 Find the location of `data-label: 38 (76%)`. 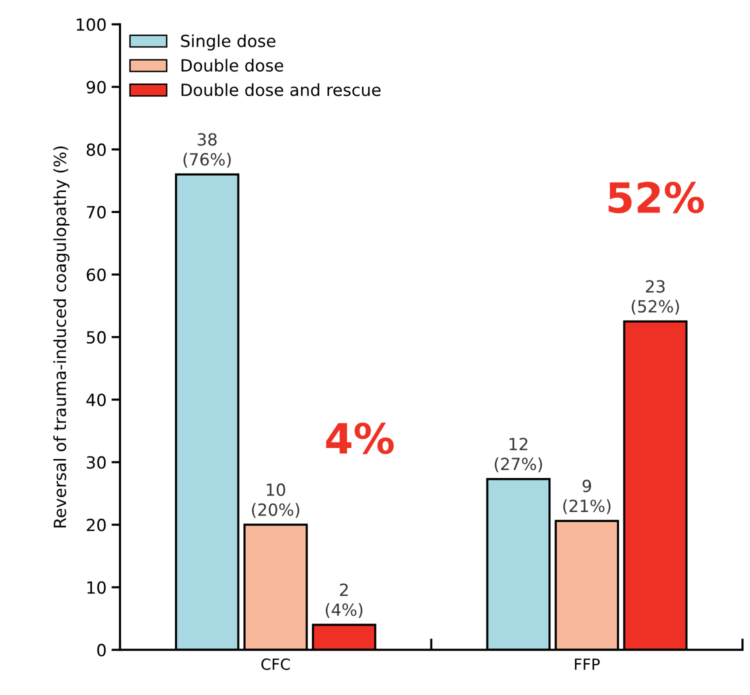

data-label: 38 (76%) is located at coordinates (207, 150).